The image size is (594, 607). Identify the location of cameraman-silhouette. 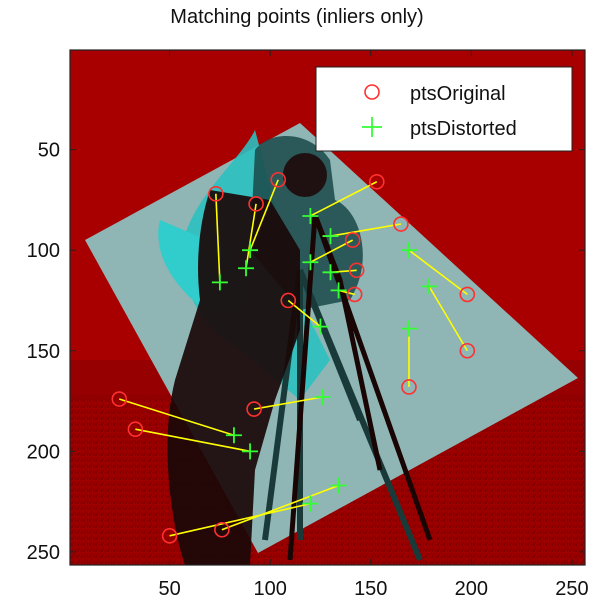
(233, 377).